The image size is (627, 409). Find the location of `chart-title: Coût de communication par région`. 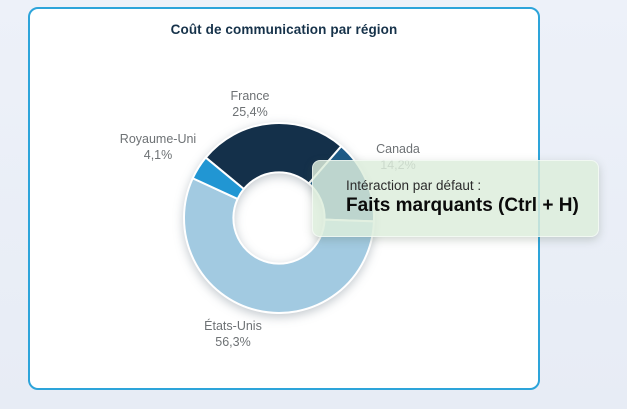

chart-title: Coût de communication par région is located at coordinates (284, 29).